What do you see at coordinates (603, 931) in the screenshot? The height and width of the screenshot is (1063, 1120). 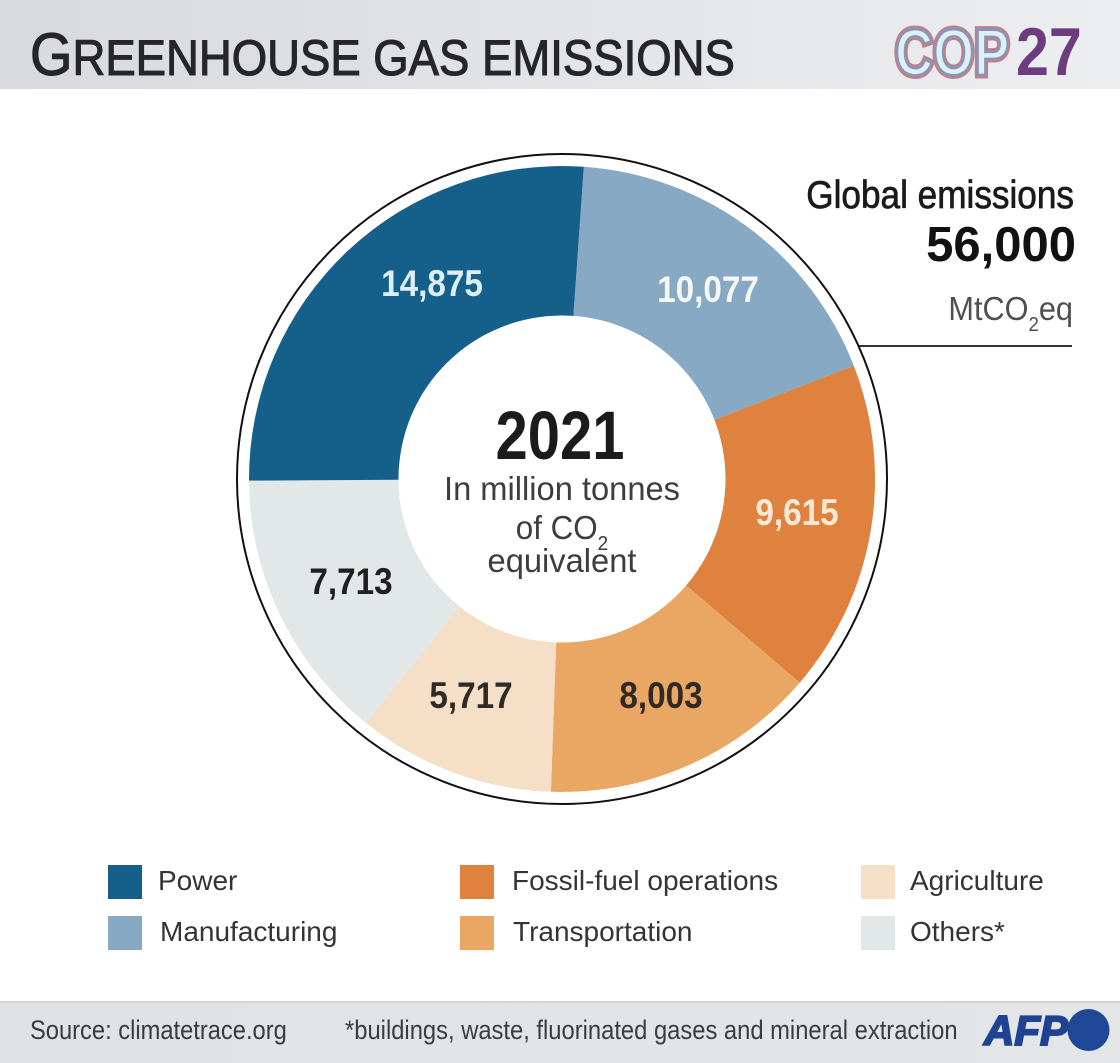 I see `svg-text: Transportation` at bounding box center [603, 931].